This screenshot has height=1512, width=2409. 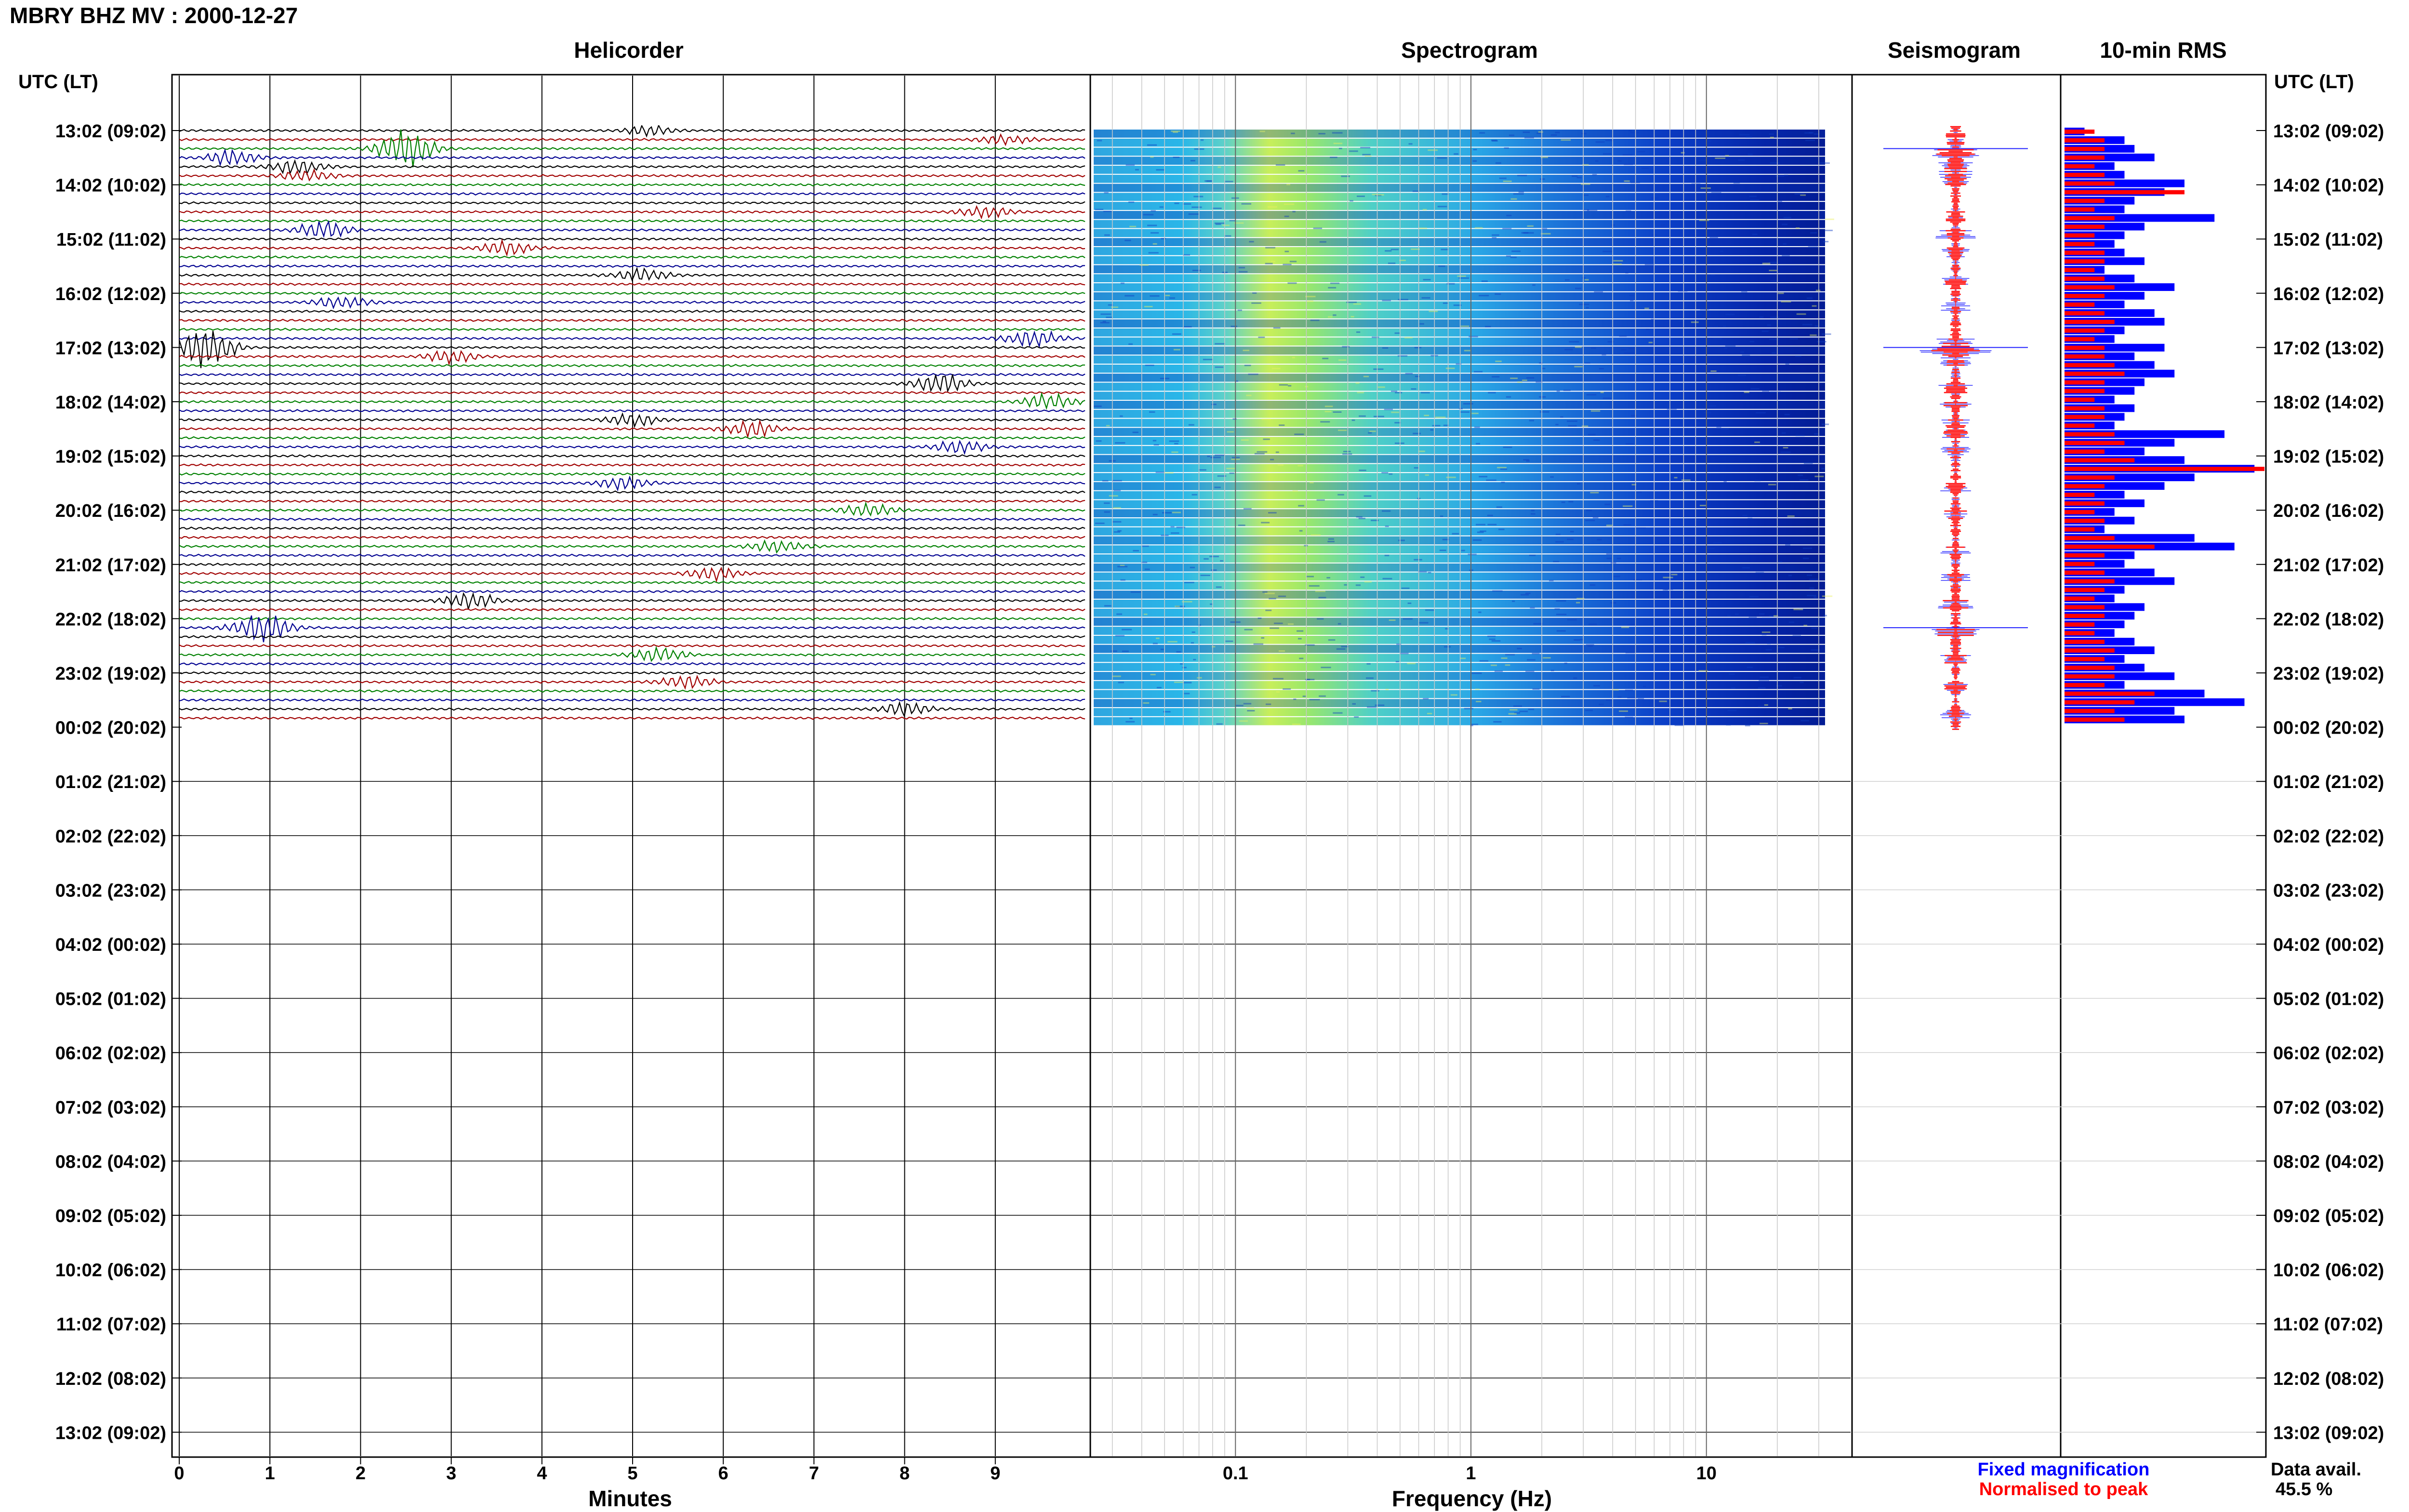 What do you see at coordinates (110, 999) in the screenshot?
I see `hour-label-left: 05:02 (01:02)` at bounding box center [110, 999].